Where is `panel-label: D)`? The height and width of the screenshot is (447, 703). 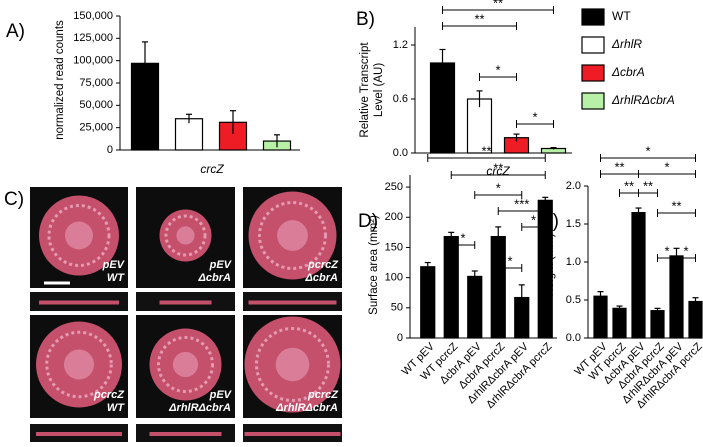
panel-label: D) is located at coordinates (368, 221).